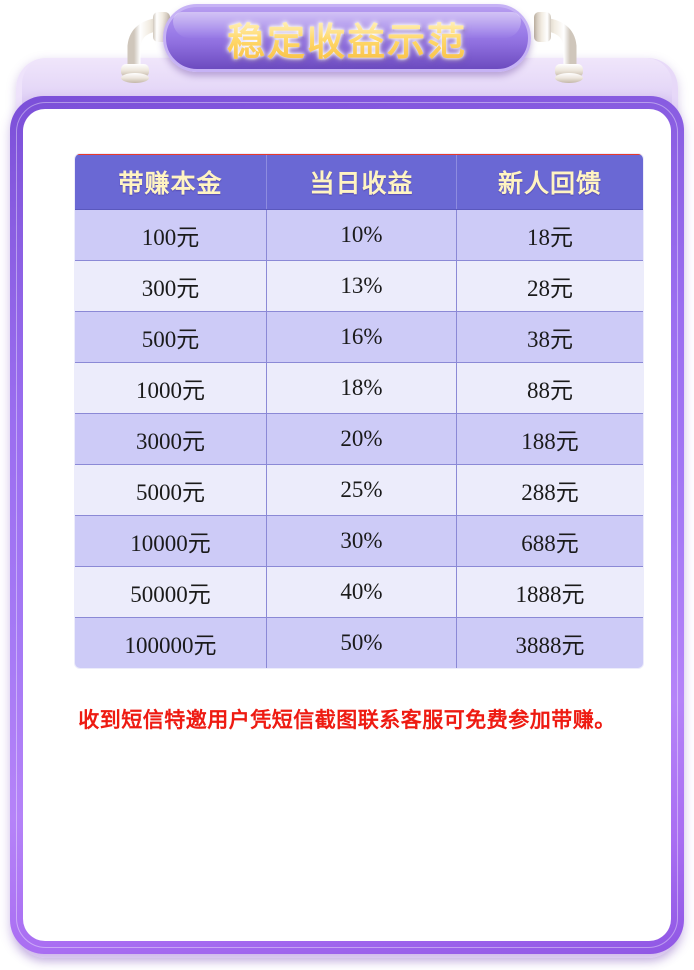 This screenshot has height=970, width=694. I want to click on cell-principal: 300元, so click(171, 285).